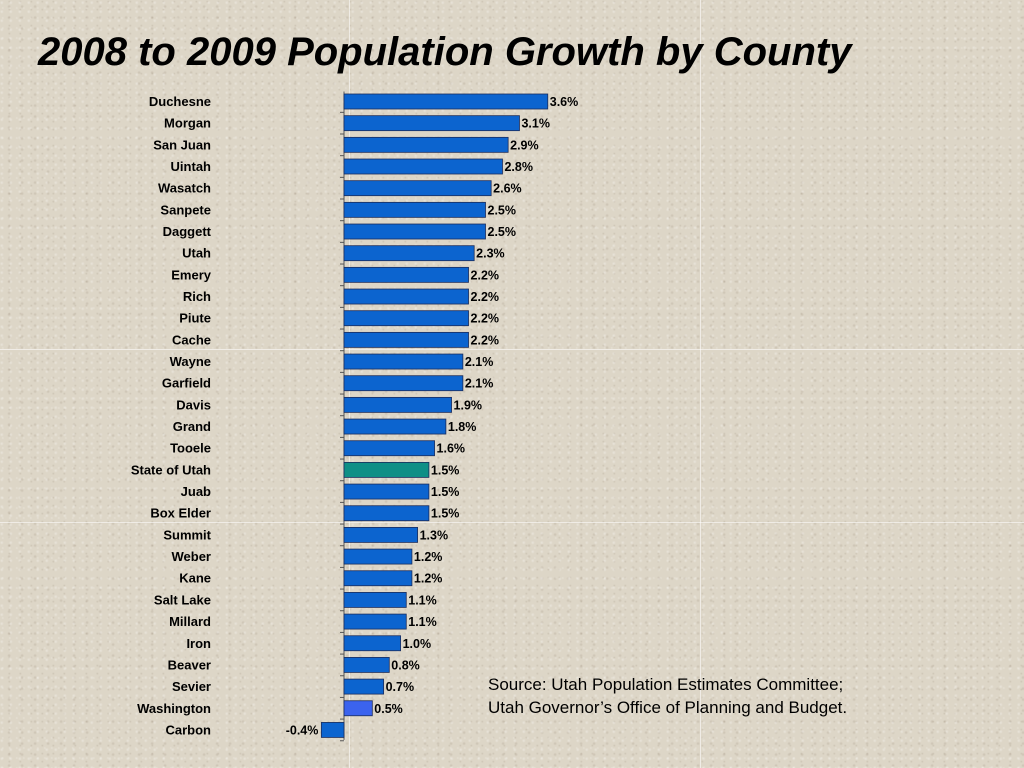 This screenshot has width=1024, height=768. Describe the element at coordinates (535, 124) in the screenshot. I see `value-label: 3.1%` at that location.